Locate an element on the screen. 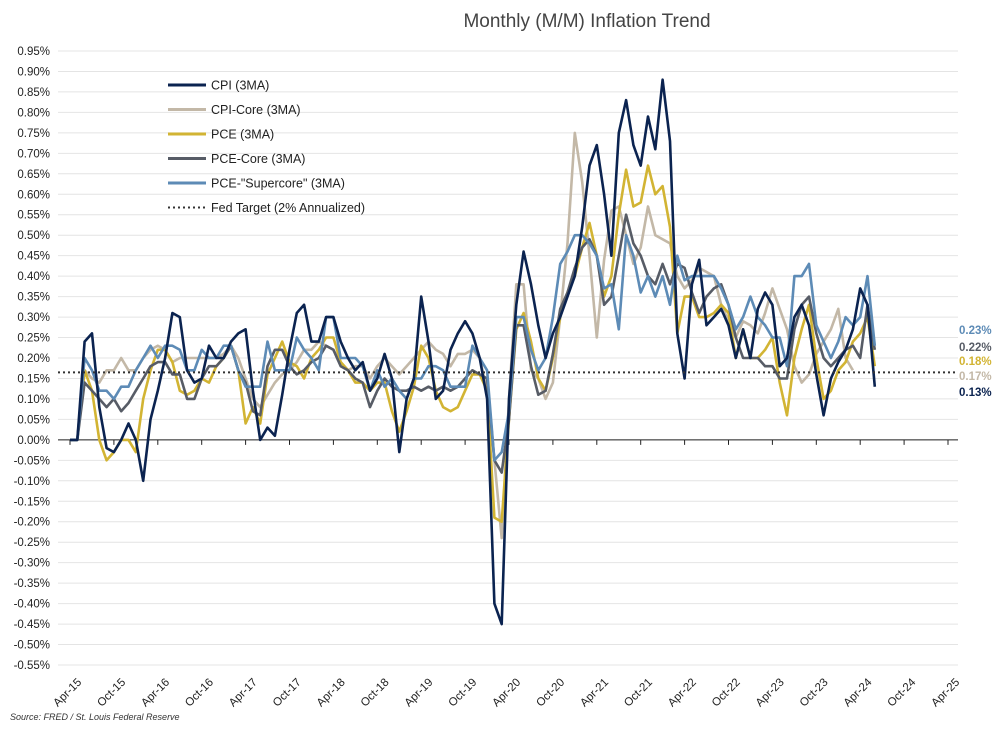 The height and width of the screenshot is (730, 999). x-tick-label: Apr-20 is located at coordinates (506, 692).